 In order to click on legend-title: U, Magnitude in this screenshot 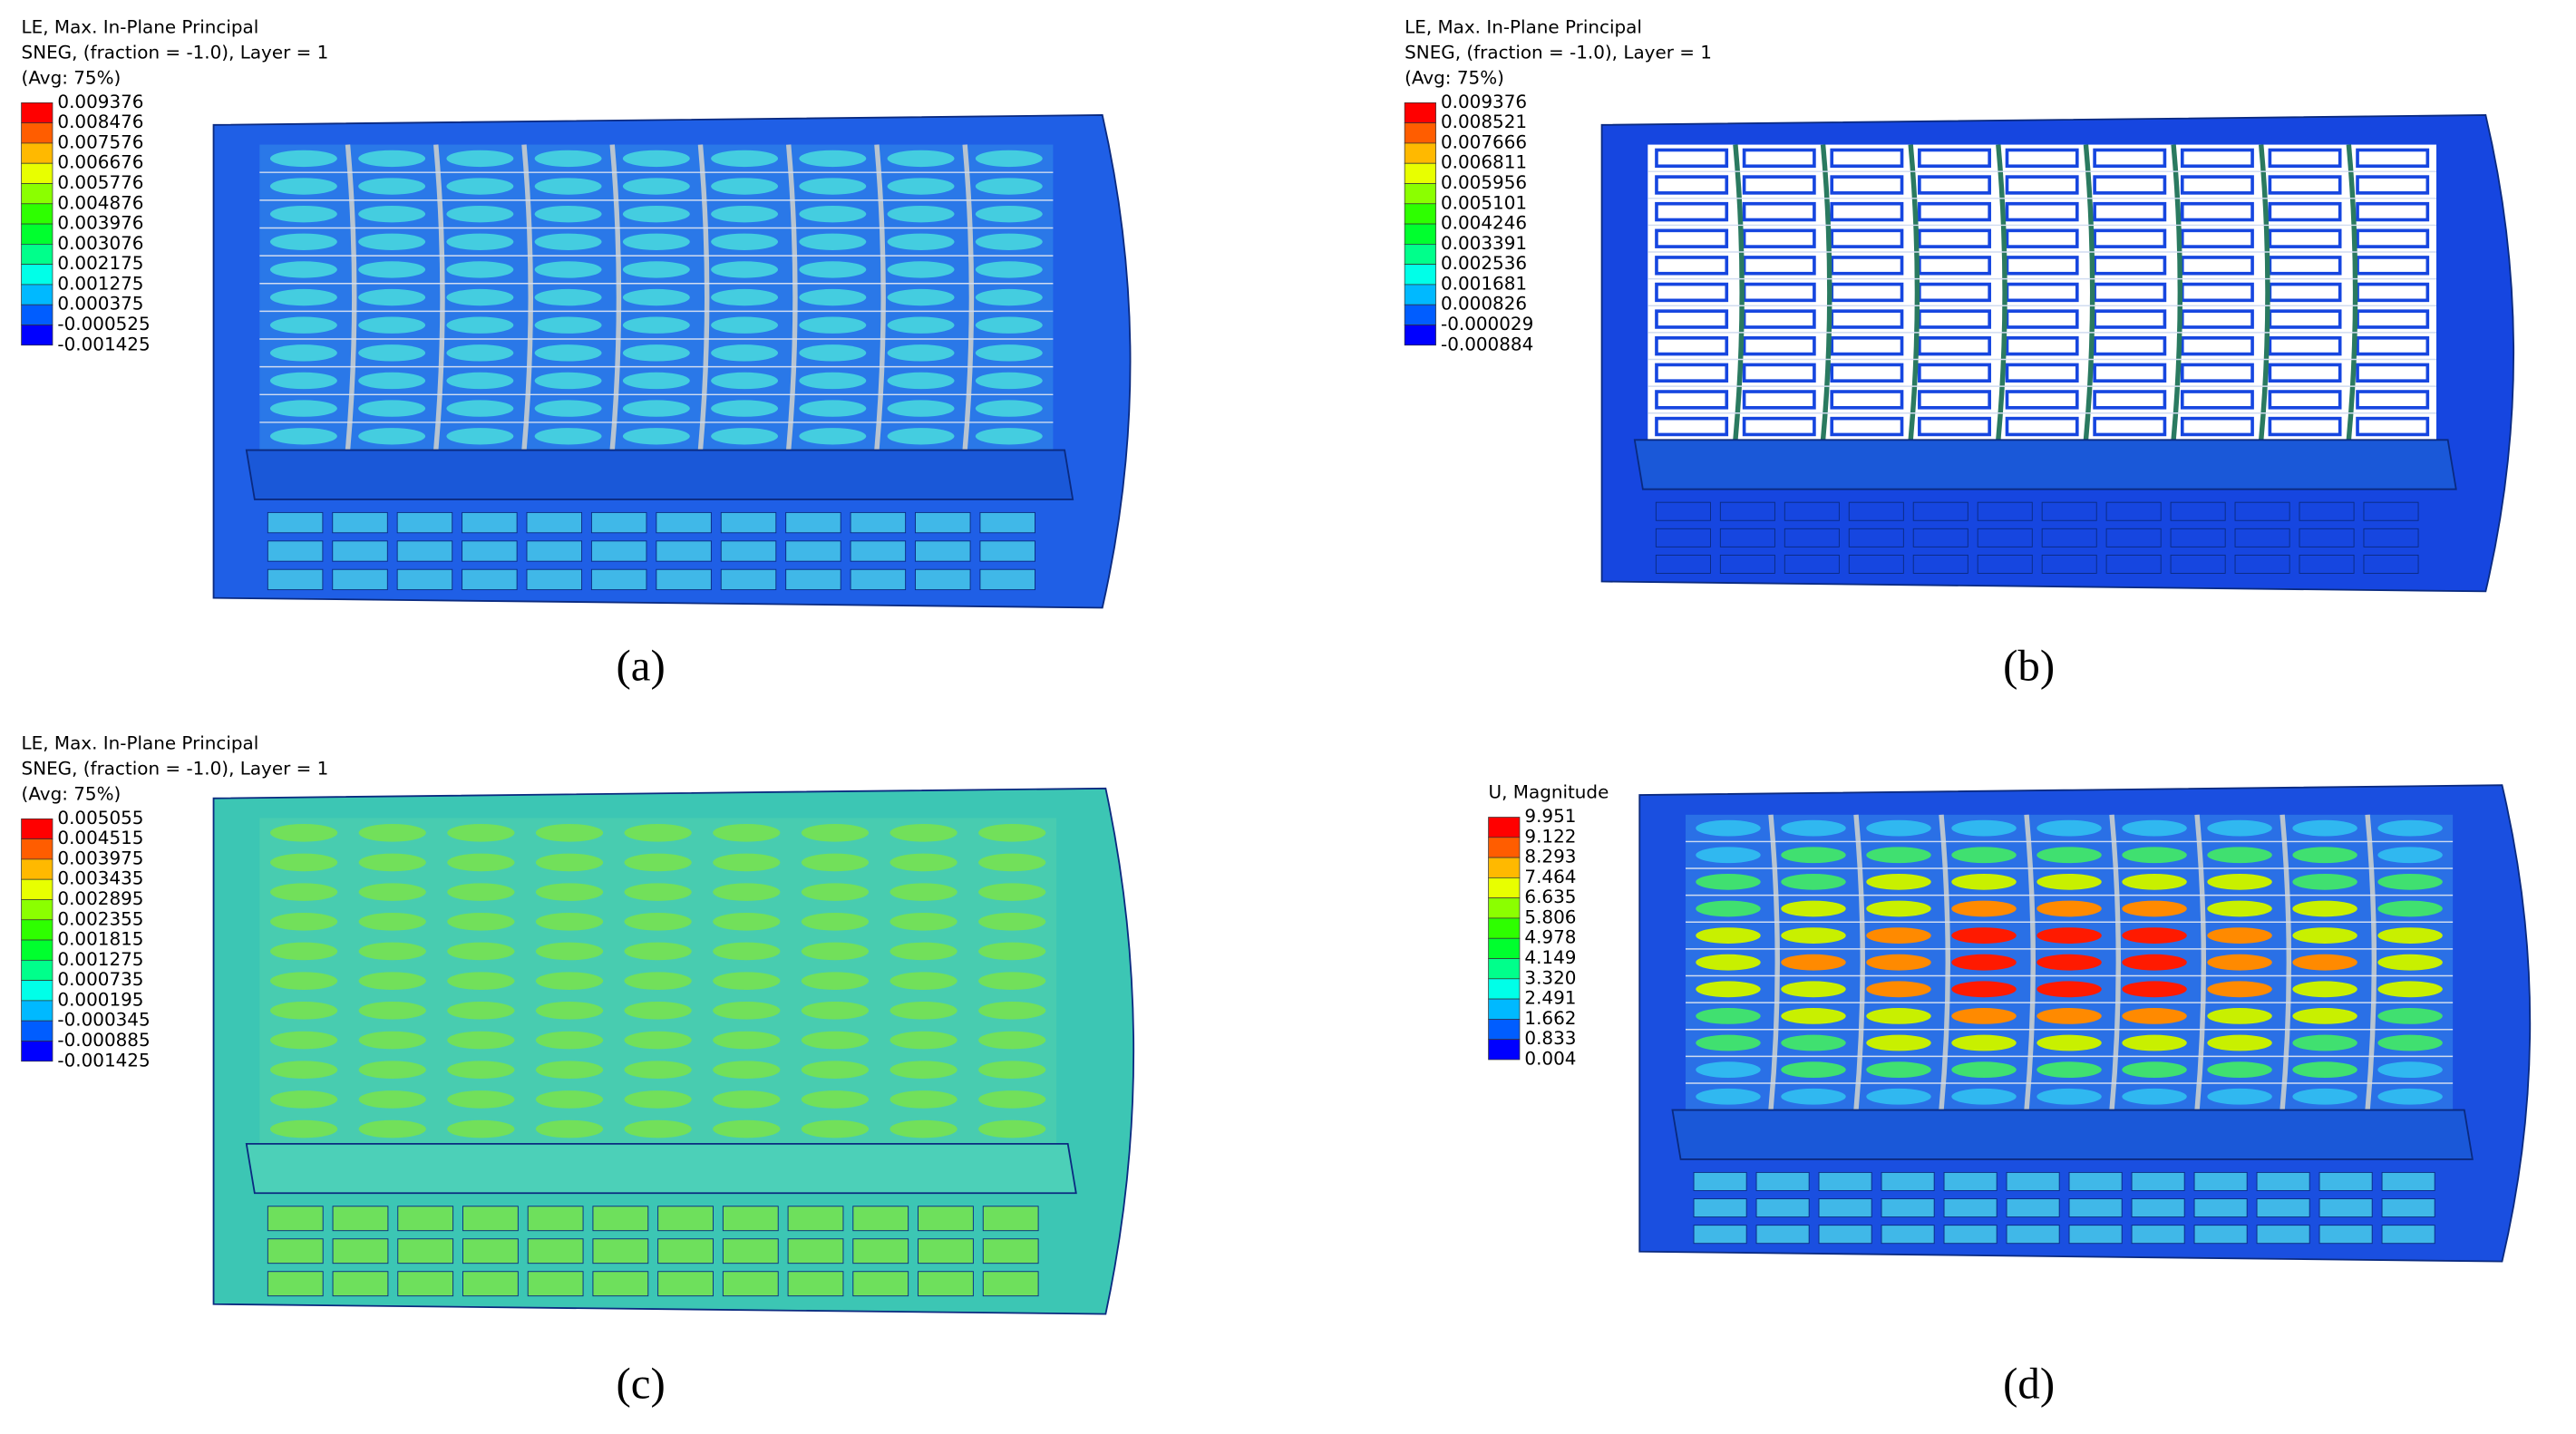, I will do `click(1549, 792)`.